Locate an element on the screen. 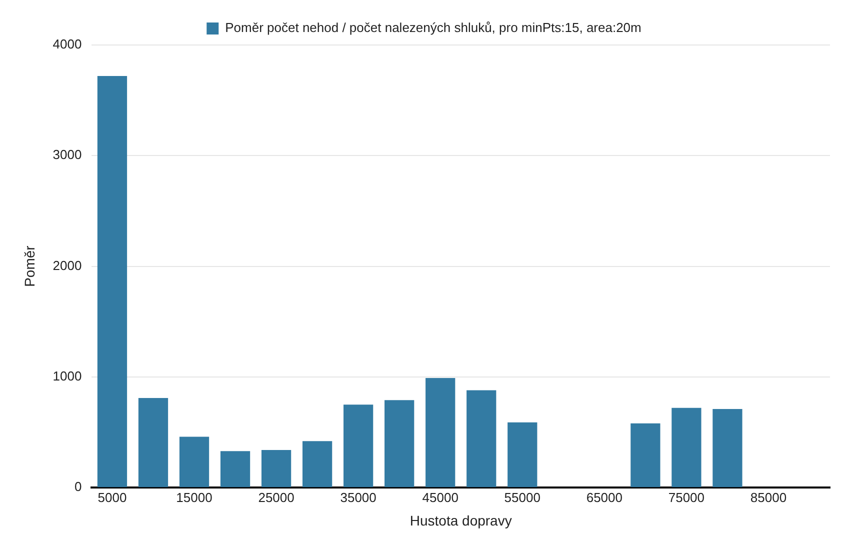 The image size is (848, 542). x-tick-label: 65000 is located at coordinates (604, 497).